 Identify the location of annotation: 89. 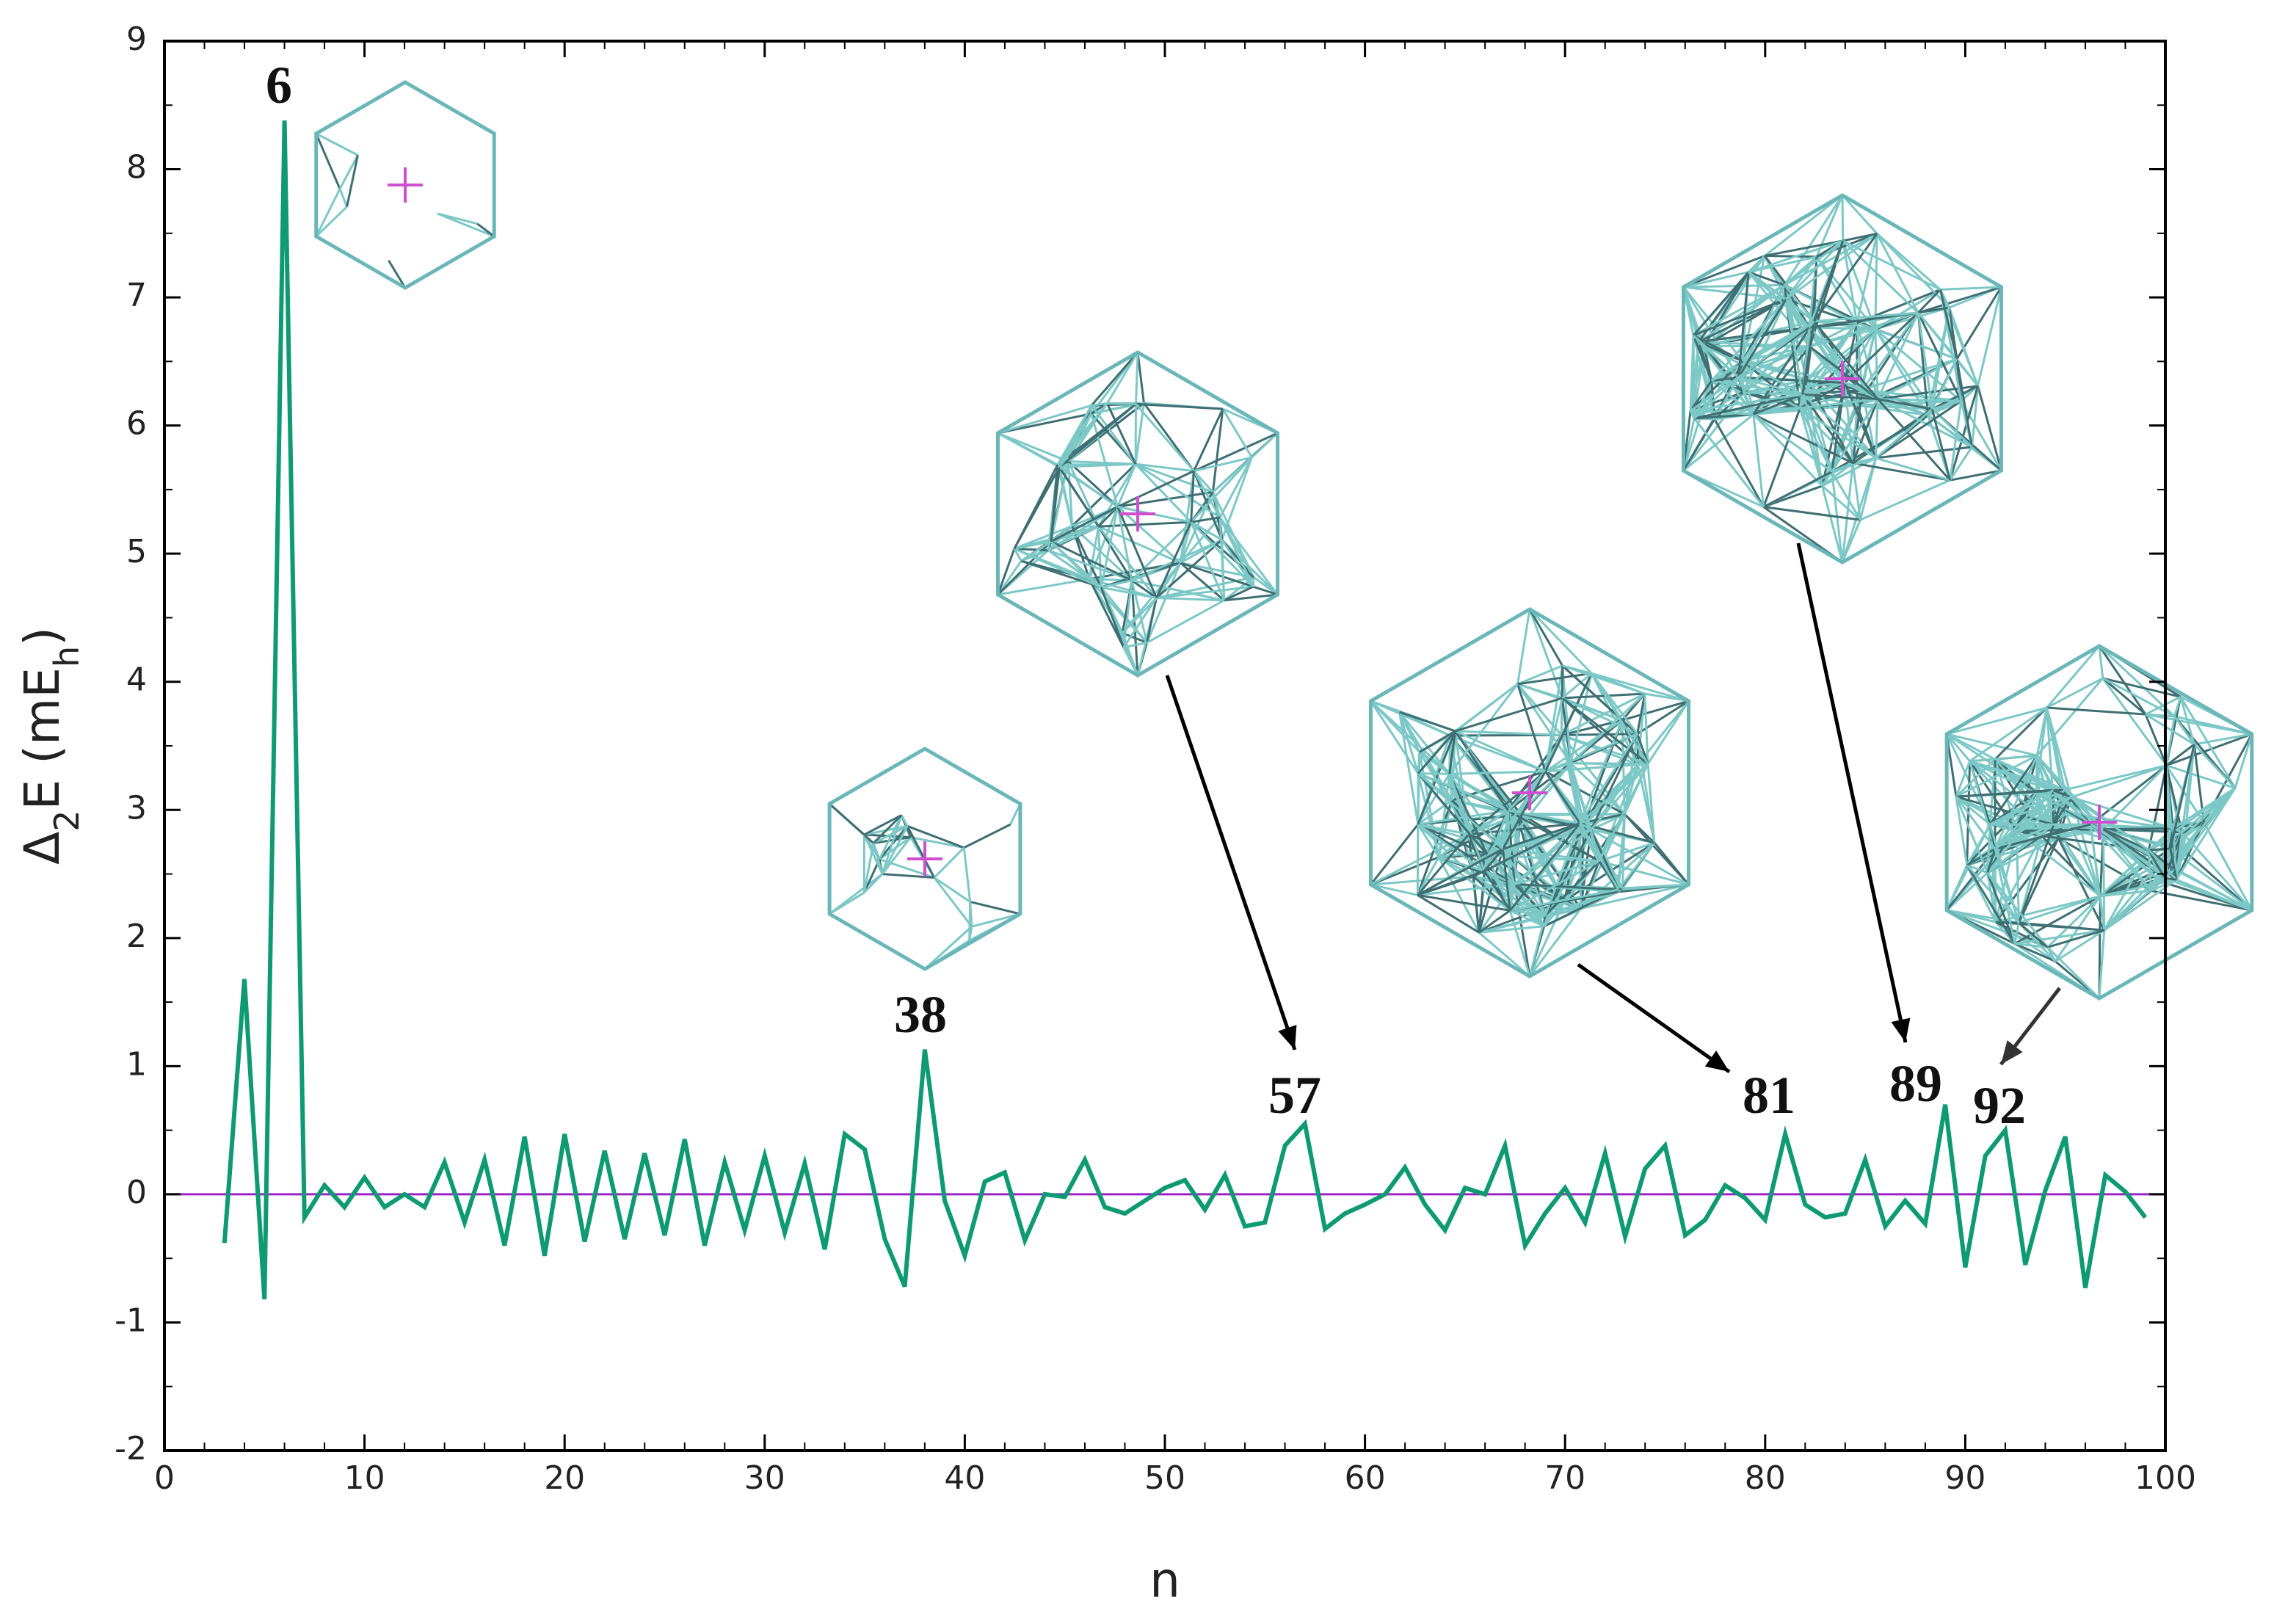
(1915, 1083).